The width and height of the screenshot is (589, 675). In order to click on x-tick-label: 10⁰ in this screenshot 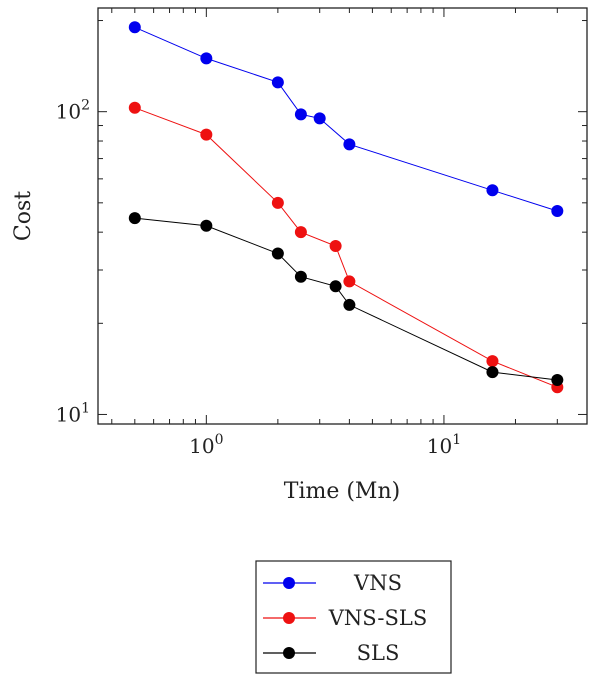, I will do `click(206, 445)`.